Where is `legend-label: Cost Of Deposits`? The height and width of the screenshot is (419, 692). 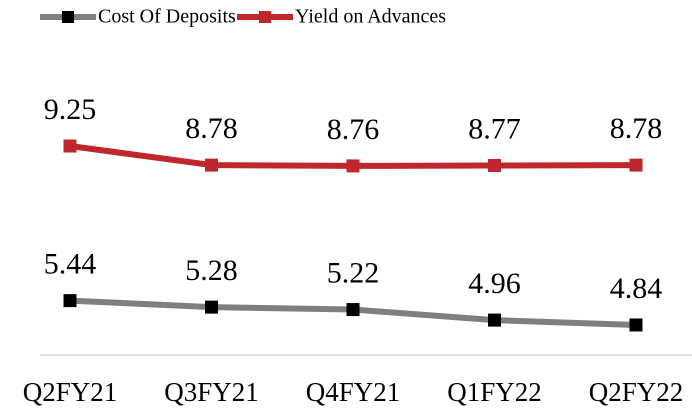
legend-label: Cost Of Deposits is located at coordinates (167, 17).